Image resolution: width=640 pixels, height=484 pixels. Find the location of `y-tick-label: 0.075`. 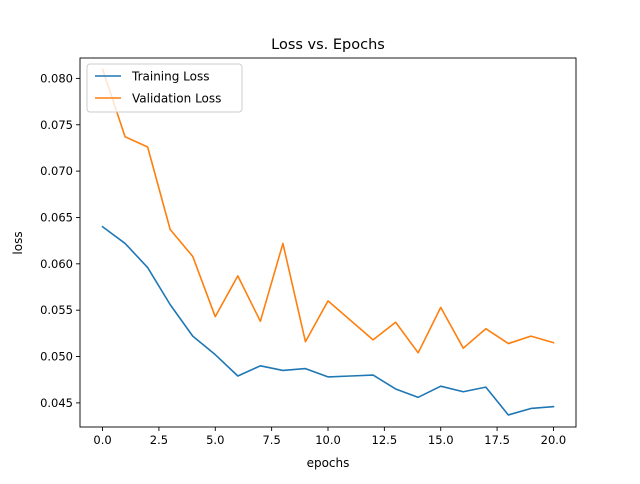

y-tick-label: 0.075 is located at coordinates (56, 125).